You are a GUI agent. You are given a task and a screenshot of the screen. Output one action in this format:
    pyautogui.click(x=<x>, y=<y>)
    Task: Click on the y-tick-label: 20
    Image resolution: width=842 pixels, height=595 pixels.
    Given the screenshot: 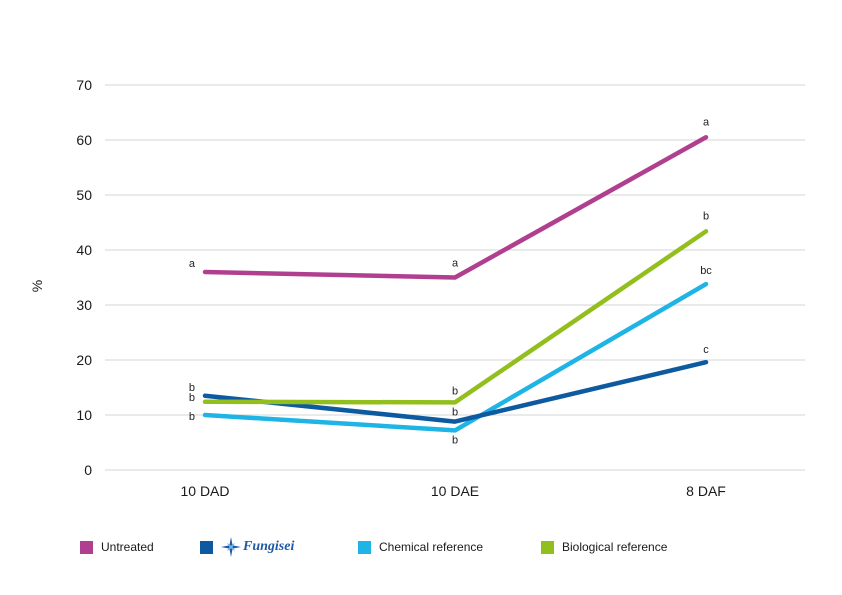 What is the action you would take?
    pyautogui.click(x=84, y=360)
    